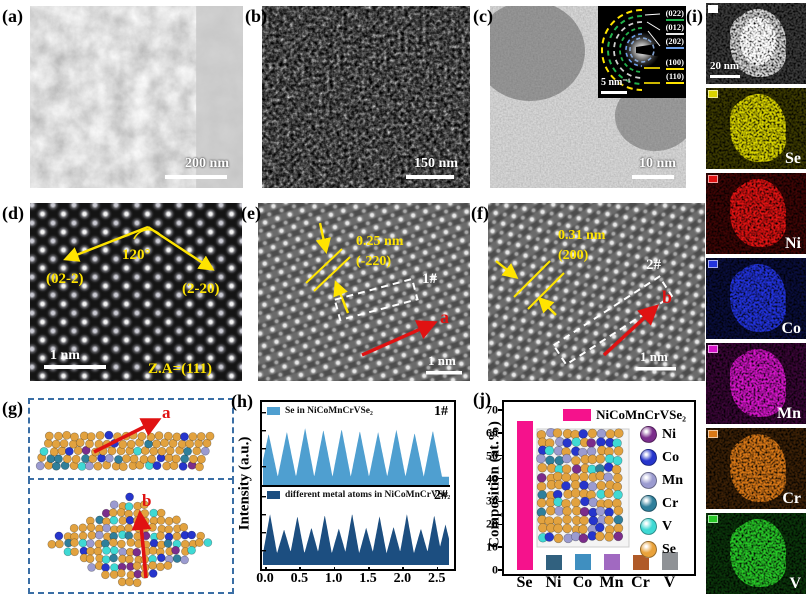  What do you see at coordinates (756, 43) in the screenshot?
I see `eds-map-haadf: 20 nm` at bounding box center [756, 43].